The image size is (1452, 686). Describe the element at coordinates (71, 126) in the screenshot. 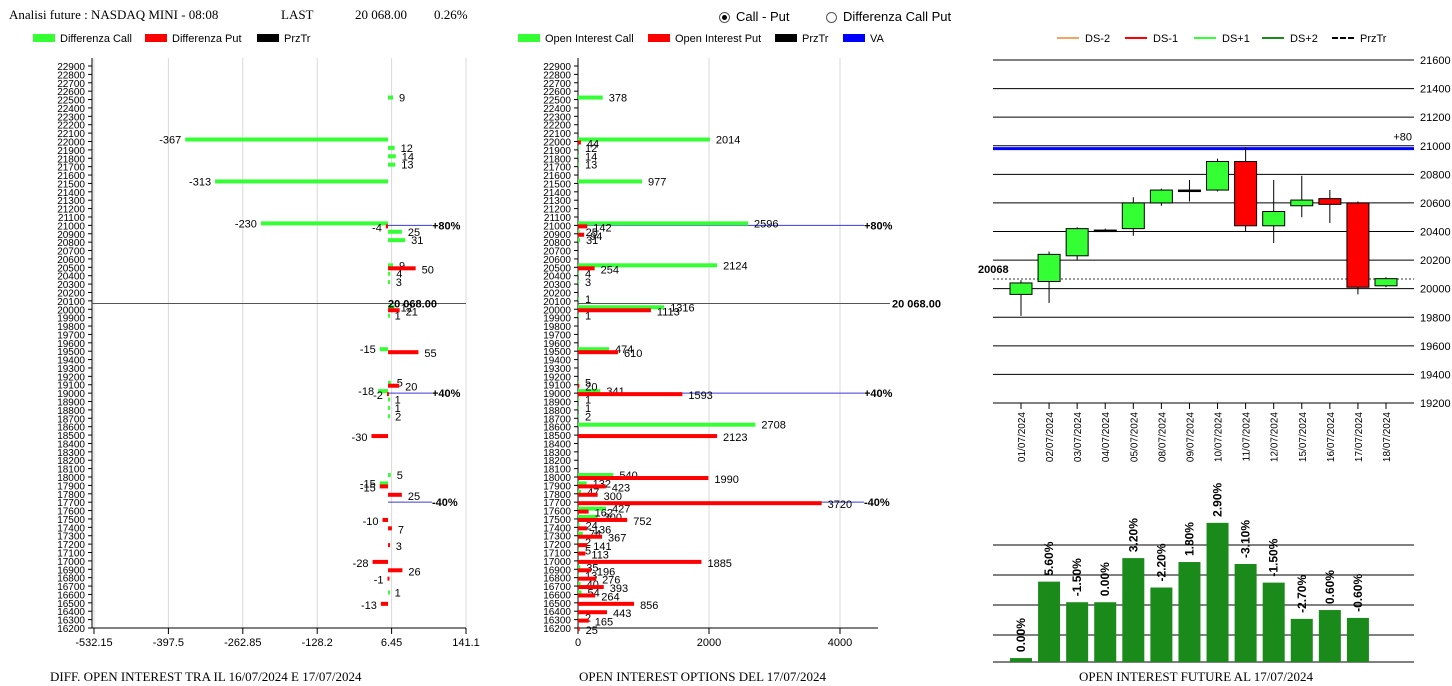

I see `y-tick-label: 22200` at that location.